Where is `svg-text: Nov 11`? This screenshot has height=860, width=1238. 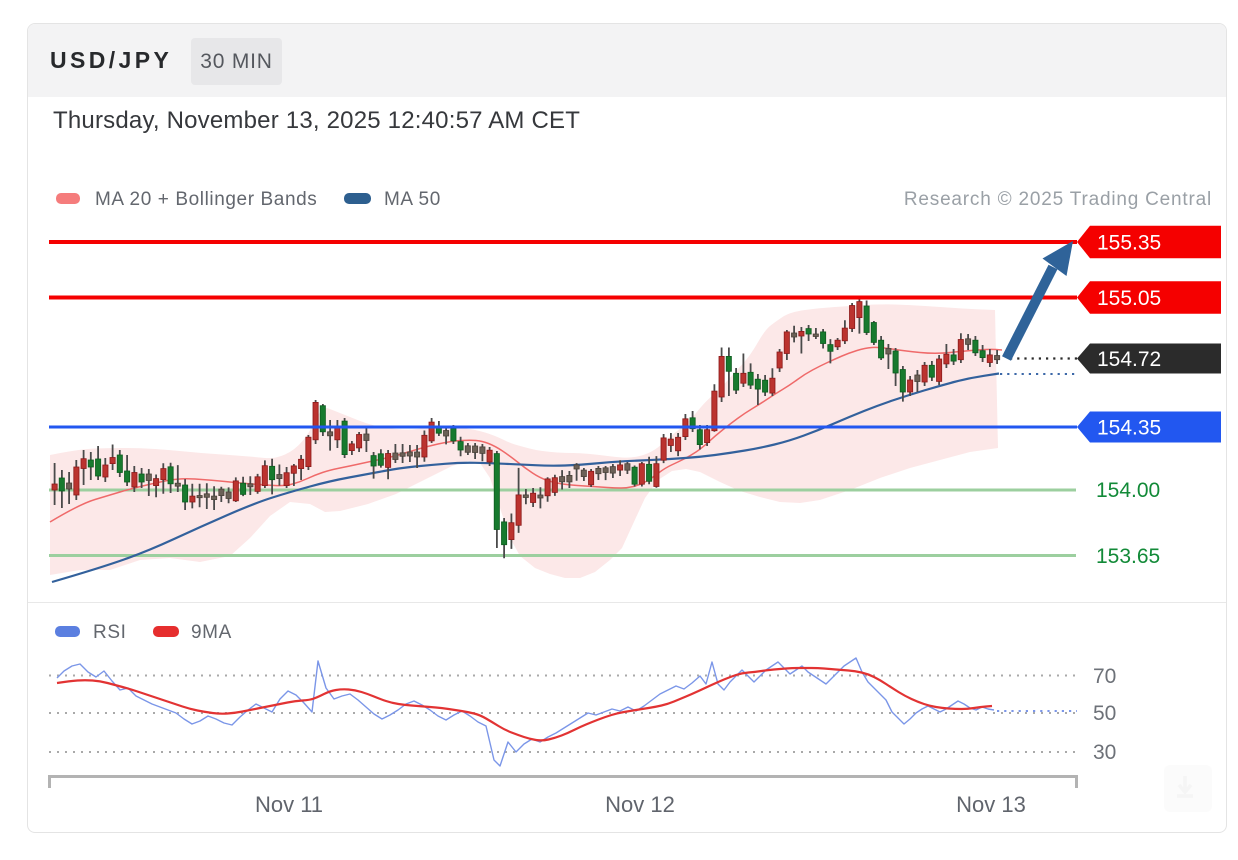
svg-text: Nov 11 is located at coordinates (289, 804).